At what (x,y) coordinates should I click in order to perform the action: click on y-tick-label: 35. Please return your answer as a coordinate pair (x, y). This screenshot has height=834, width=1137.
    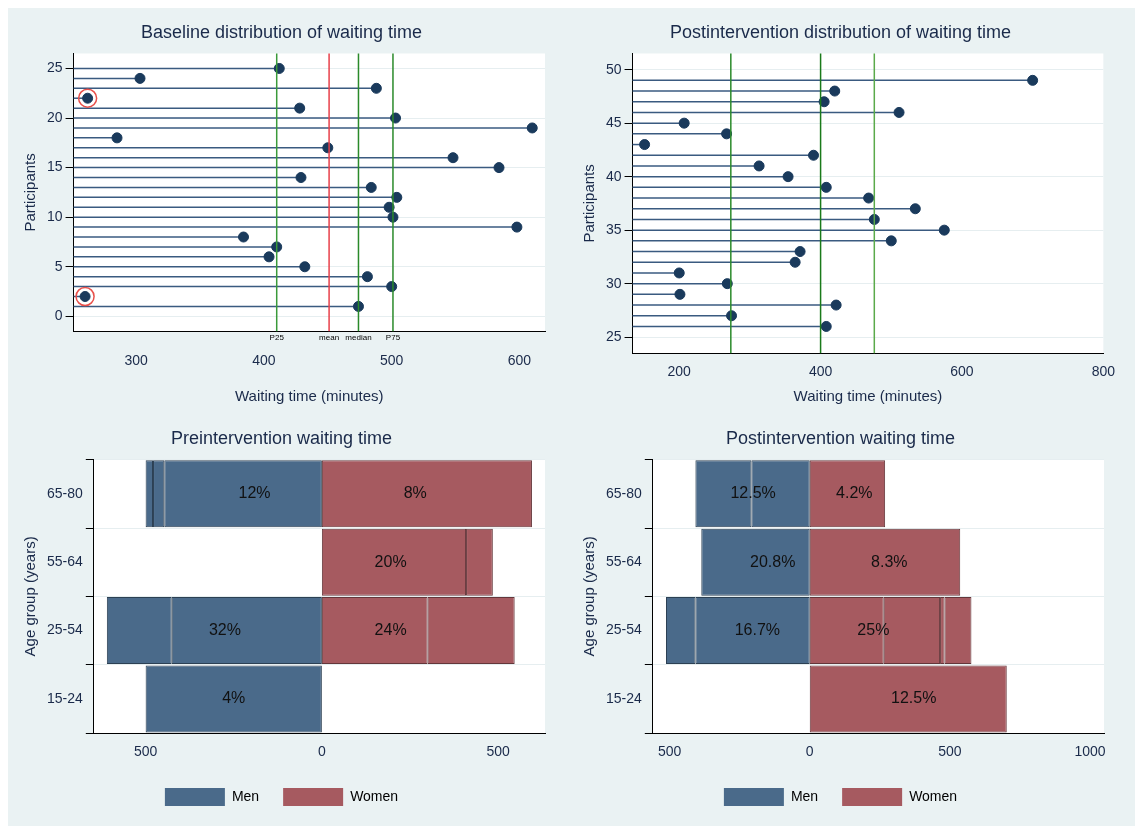
    Looking at the image, I should click on (613, 229).